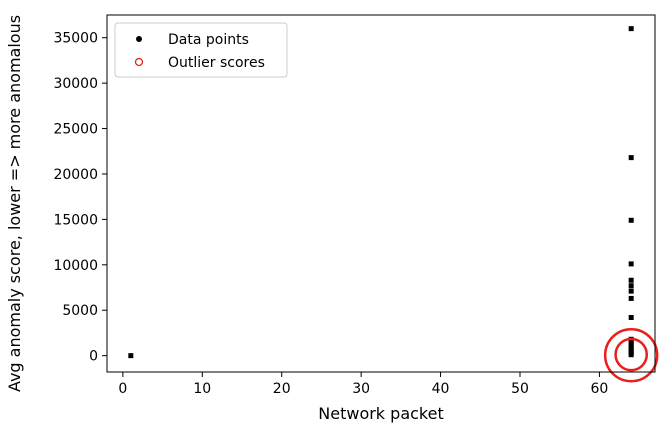 The width and height of the screenshot is (664, 429). Describe the element at coordinates (361, 389) in the screenshot. I see `x-tick-label: 30` at that location.